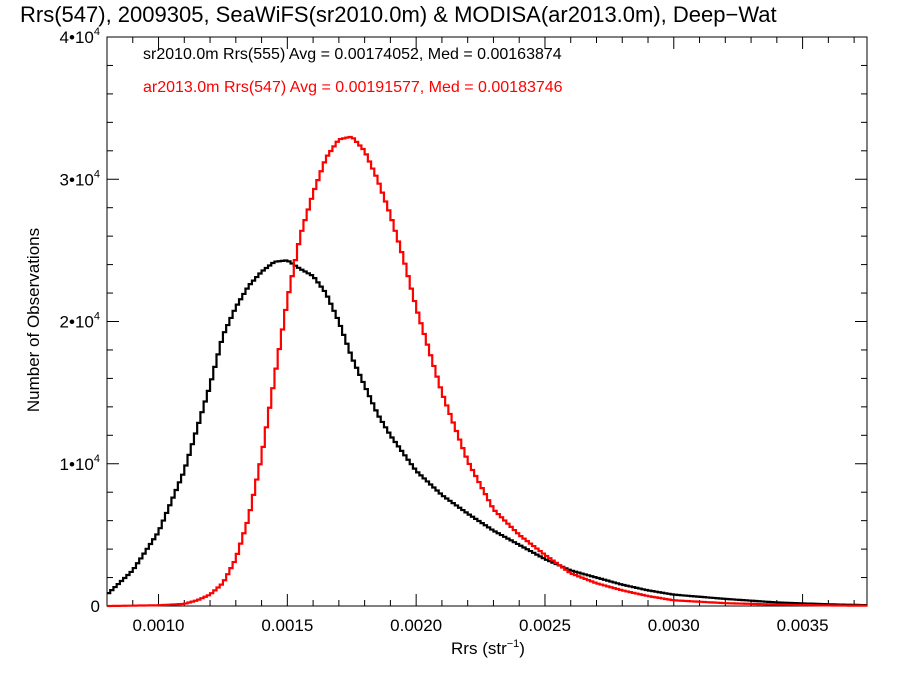  I want to click on x-tick-label: 0.0025, so click(545, 625).